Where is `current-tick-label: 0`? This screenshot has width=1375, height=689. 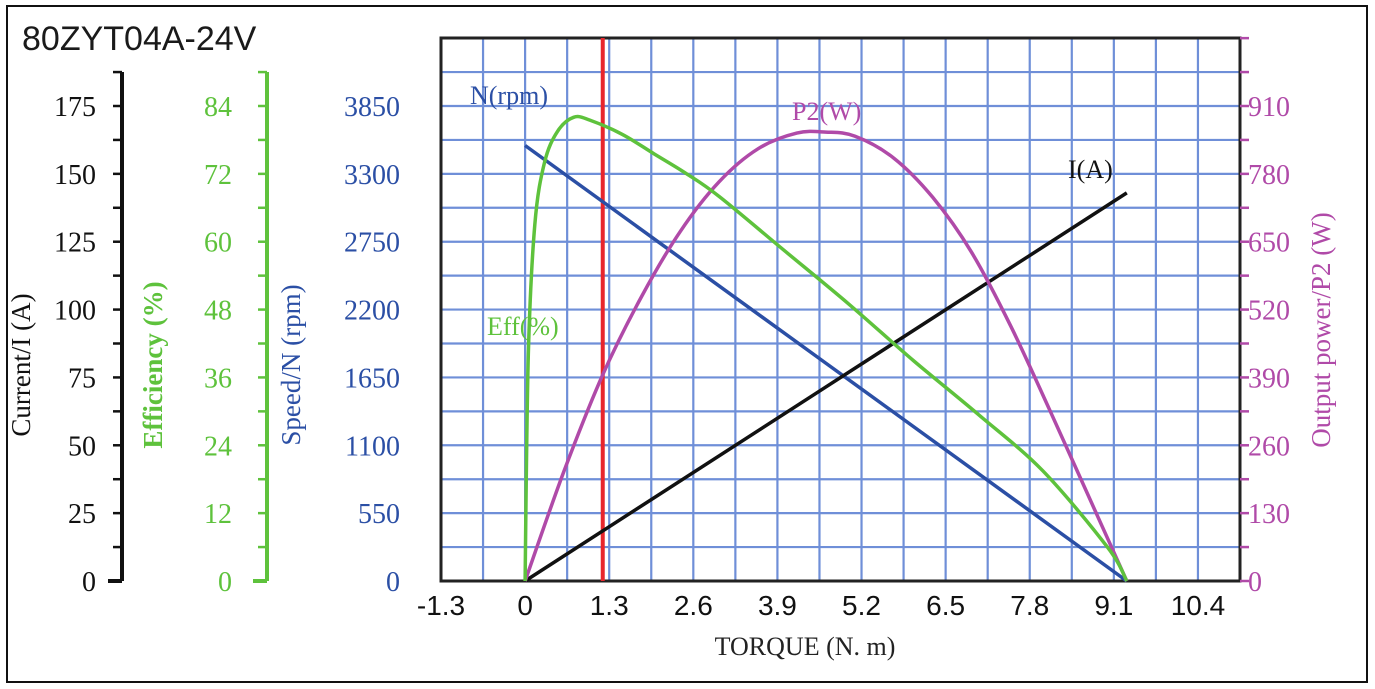
current-tick-label: 0 is located at coordinates (89, 582).